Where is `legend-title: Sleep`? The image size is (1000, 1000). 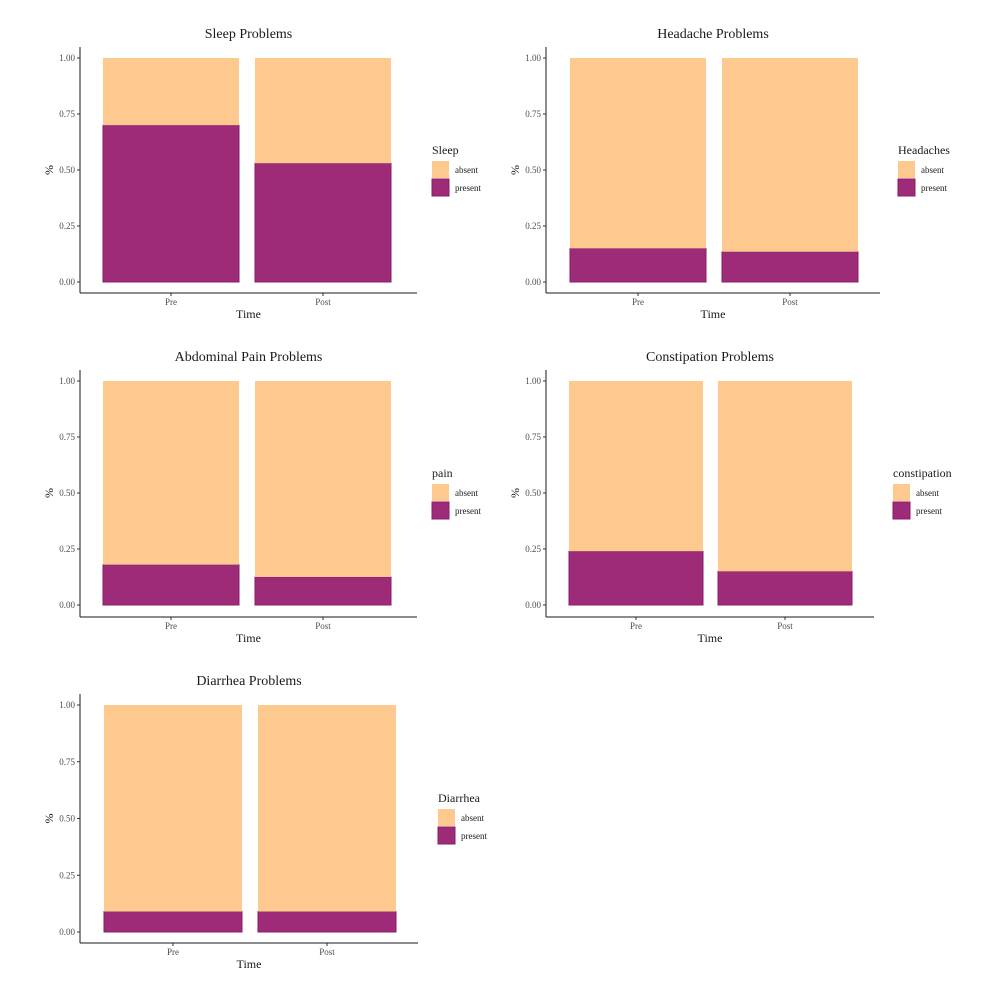 legend-title: Sleep is located at coordinates (445, 150).